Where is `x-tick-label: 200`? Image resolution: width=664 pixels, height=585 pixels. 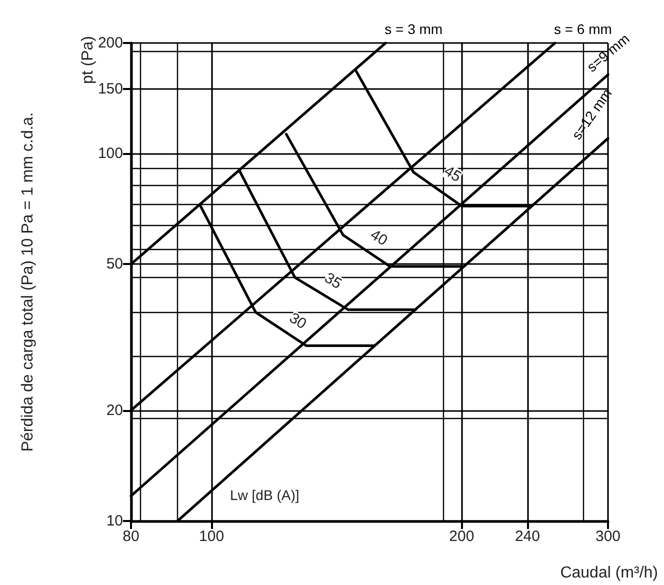
x-tick-label: 200 is located at coordinates (461, 536).